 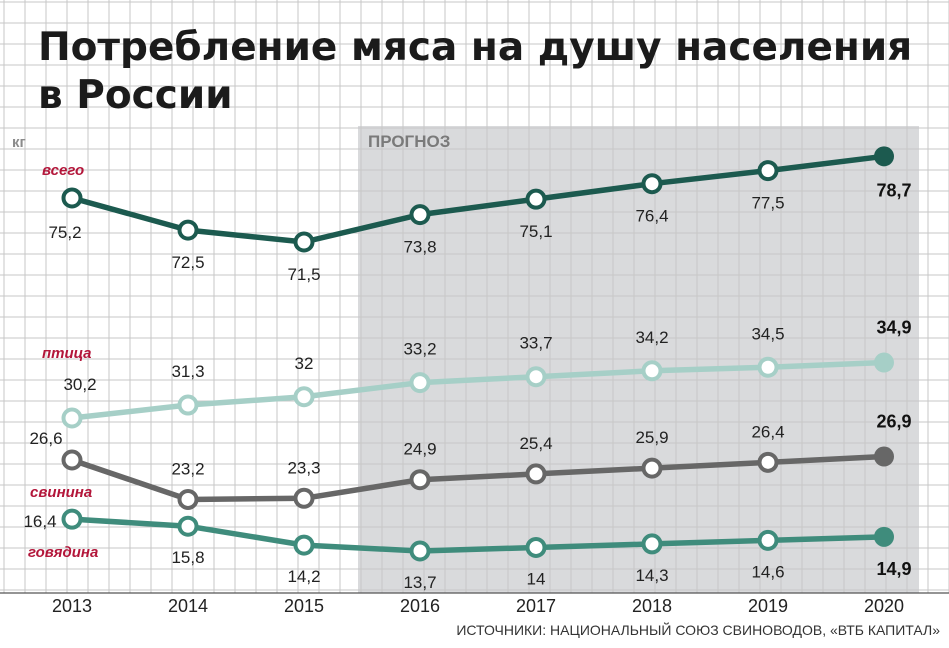 I want to click on series-name-beef: говядина, so click(x=63, y=552).